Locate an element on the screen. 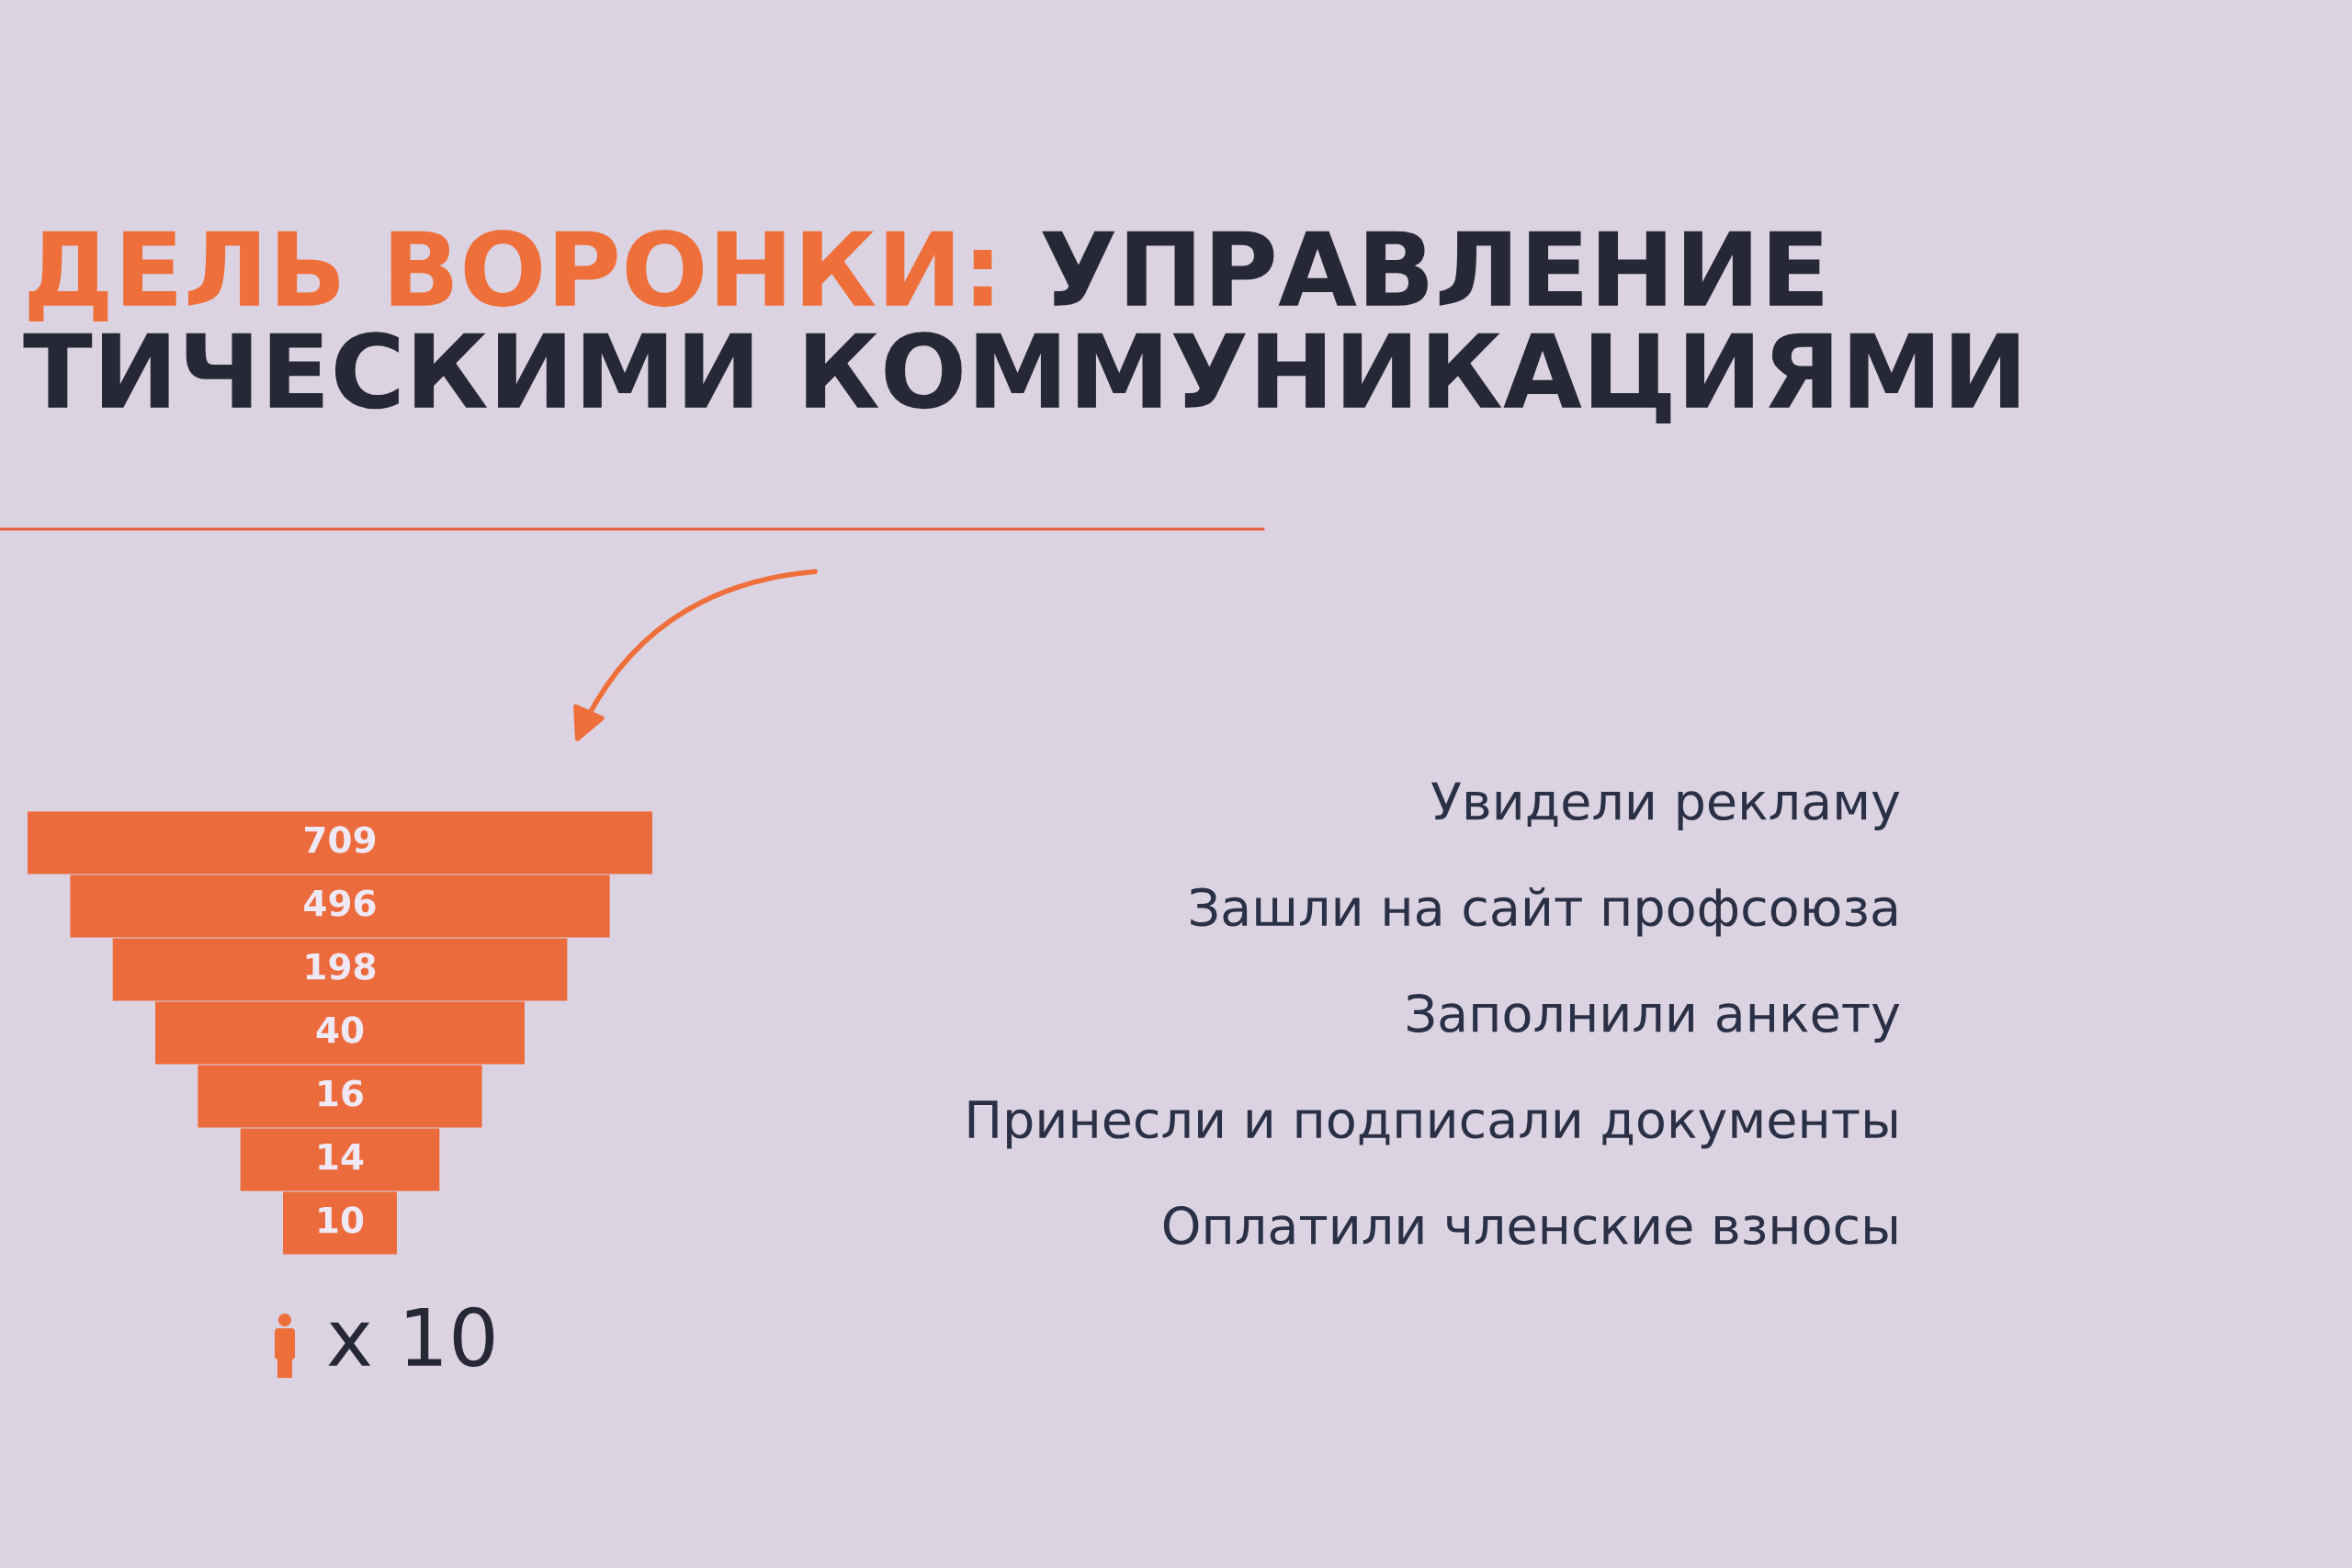 This screenshot has width=2352, height=1568. data-label: 709 is located at coordinates (340, 840).